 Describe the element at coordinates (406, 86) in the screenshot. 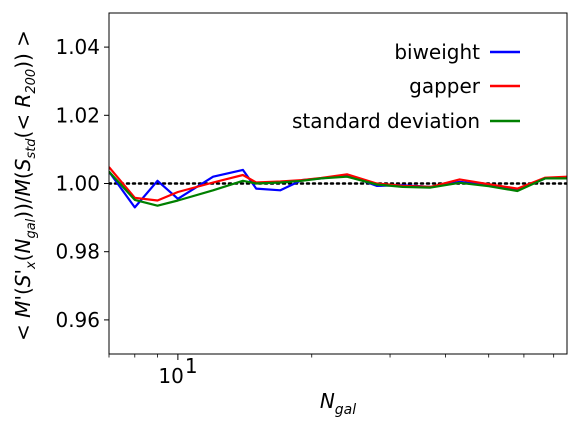

I see `legend: biweight gapper standard deviation` at that location.